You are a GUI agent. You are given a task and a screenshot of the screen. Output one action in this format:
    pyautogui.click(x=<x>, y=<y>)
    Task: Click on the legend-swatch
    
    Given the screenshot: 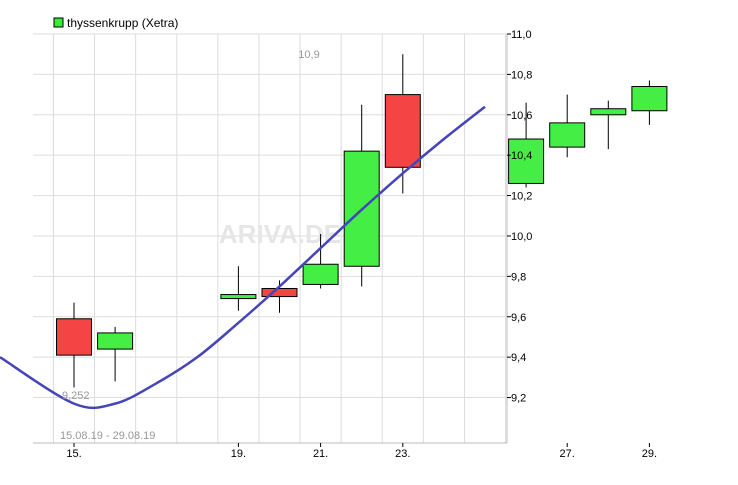 What is the action you would take?
    pyautogui.click(x=58, y=22)
    